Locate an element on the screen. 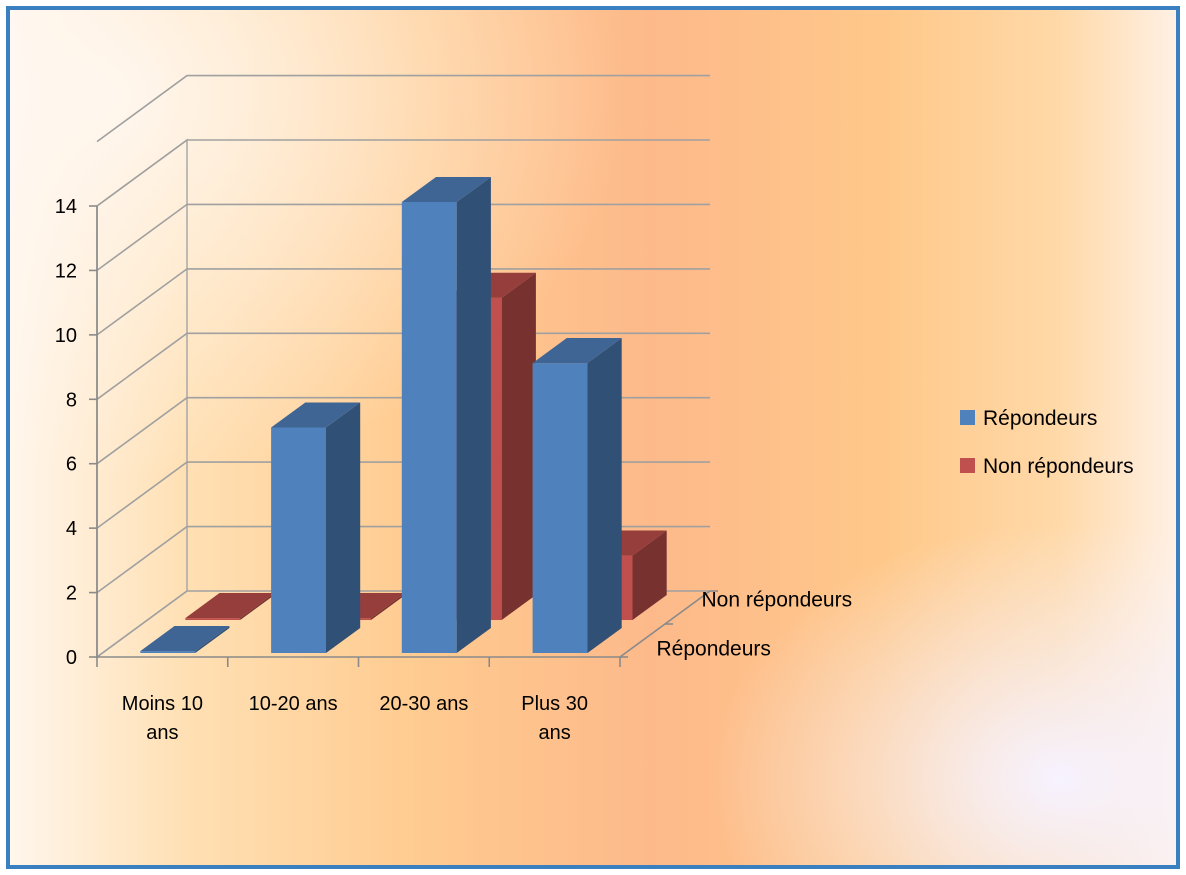 The image size is (1186, 875). y-tick-label: 14 is located at coordinates (66, 207).